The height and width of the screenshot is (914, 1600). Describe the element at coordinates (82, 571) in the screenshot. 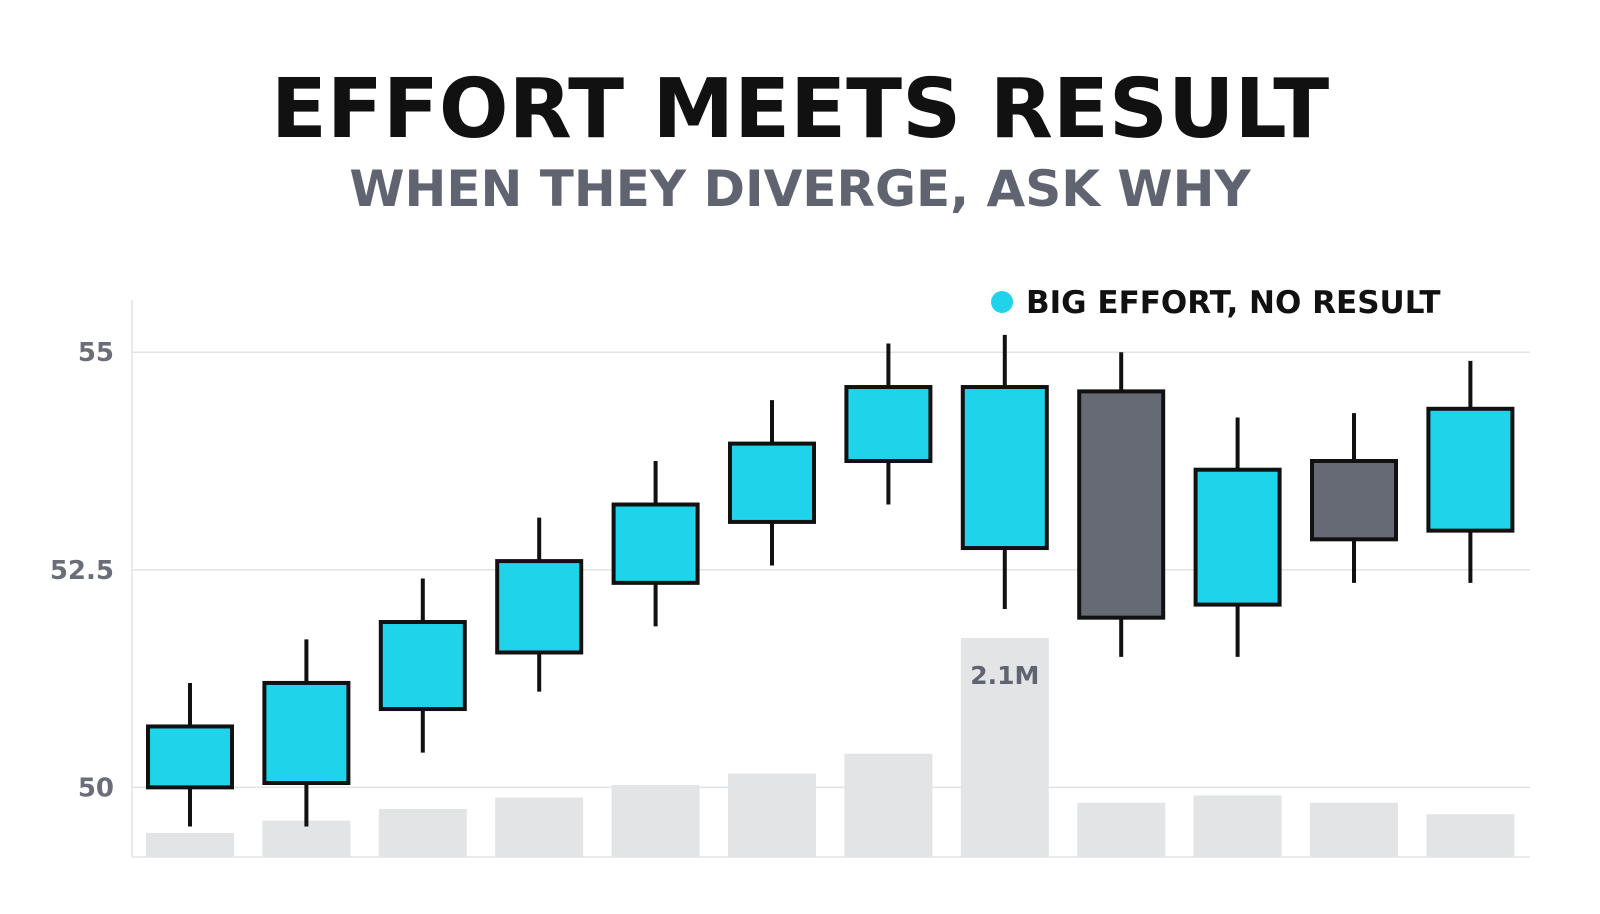

I see `y-tick-label: 52.5` at that location.